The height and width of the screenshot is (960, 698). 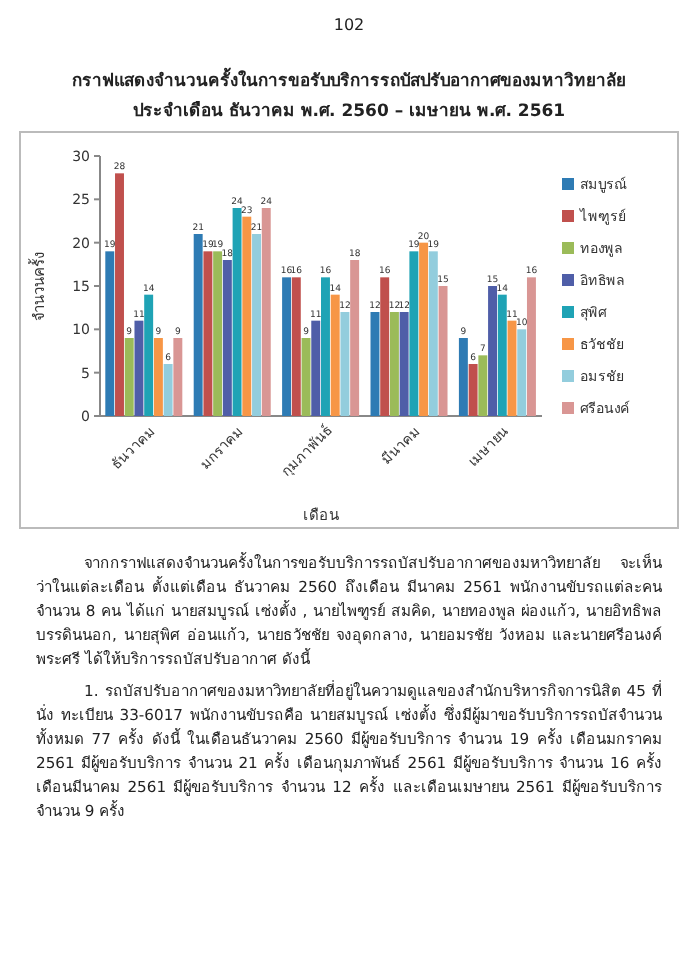 What do you see at coordinates (349, 111) in the screenshot?
I see `chart-subtitle: ประจำเดือน ธันวาคม พ.ศ. 2560 – เมษายน พ.ศ. 2561` at bounding box center [349, 111].